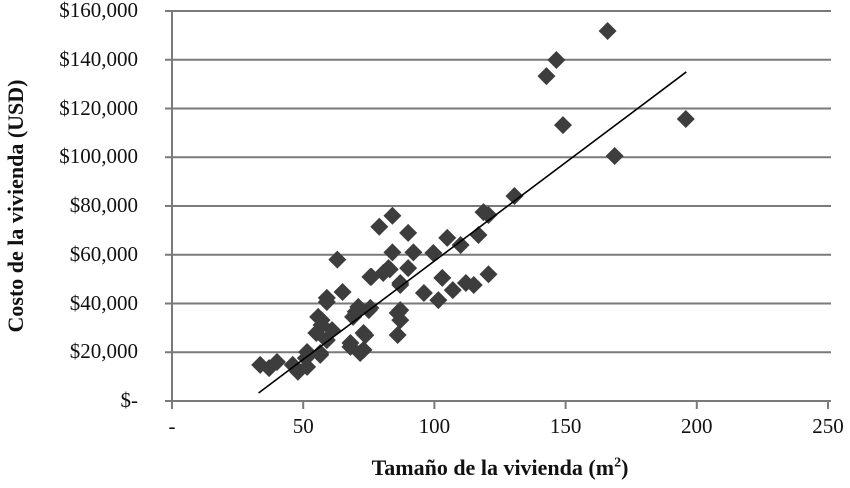  What do you see at coordinates (625, 467) in the screenshot?
I see `x-axis-title-close: )` at bounding box center [625, 467].